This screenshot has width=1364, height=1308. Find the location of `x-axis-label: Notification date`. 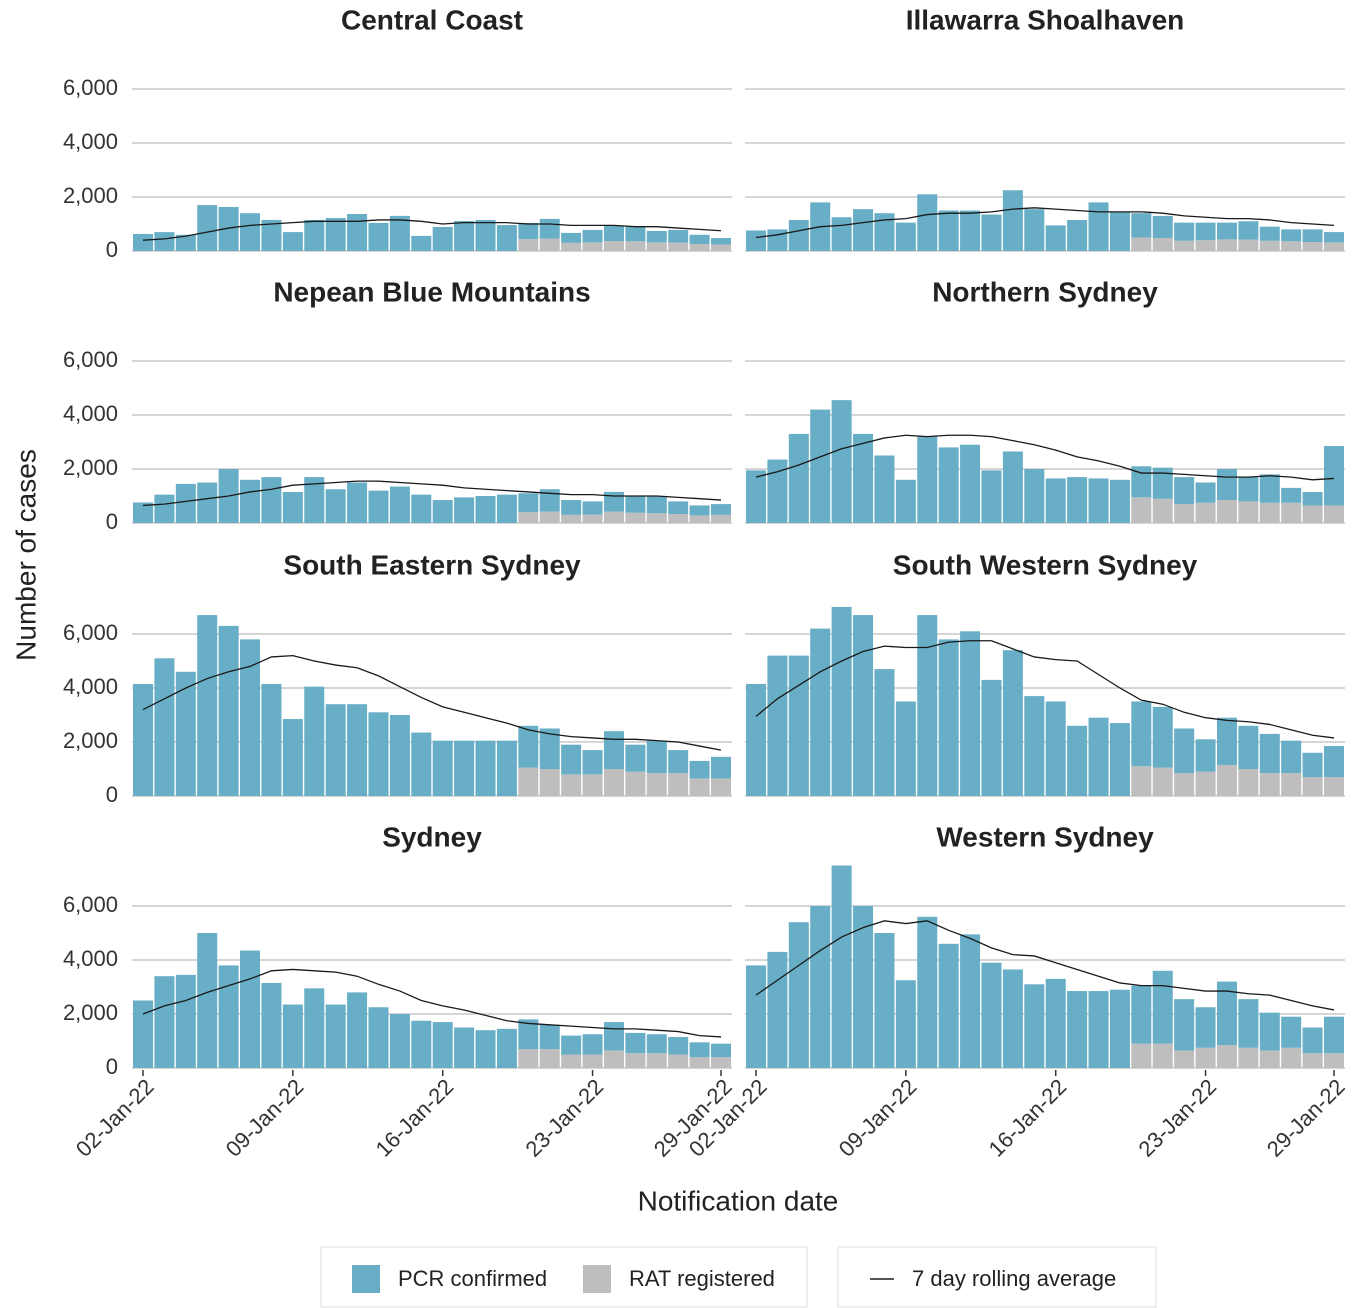

x-axis-label: Notification date is located at coordinates (738, 1200).